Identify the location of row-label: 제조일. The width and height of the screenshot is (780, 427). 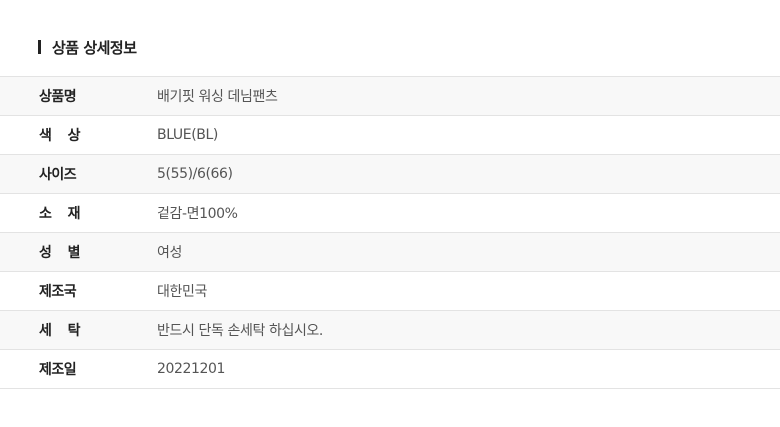
(58, 370).